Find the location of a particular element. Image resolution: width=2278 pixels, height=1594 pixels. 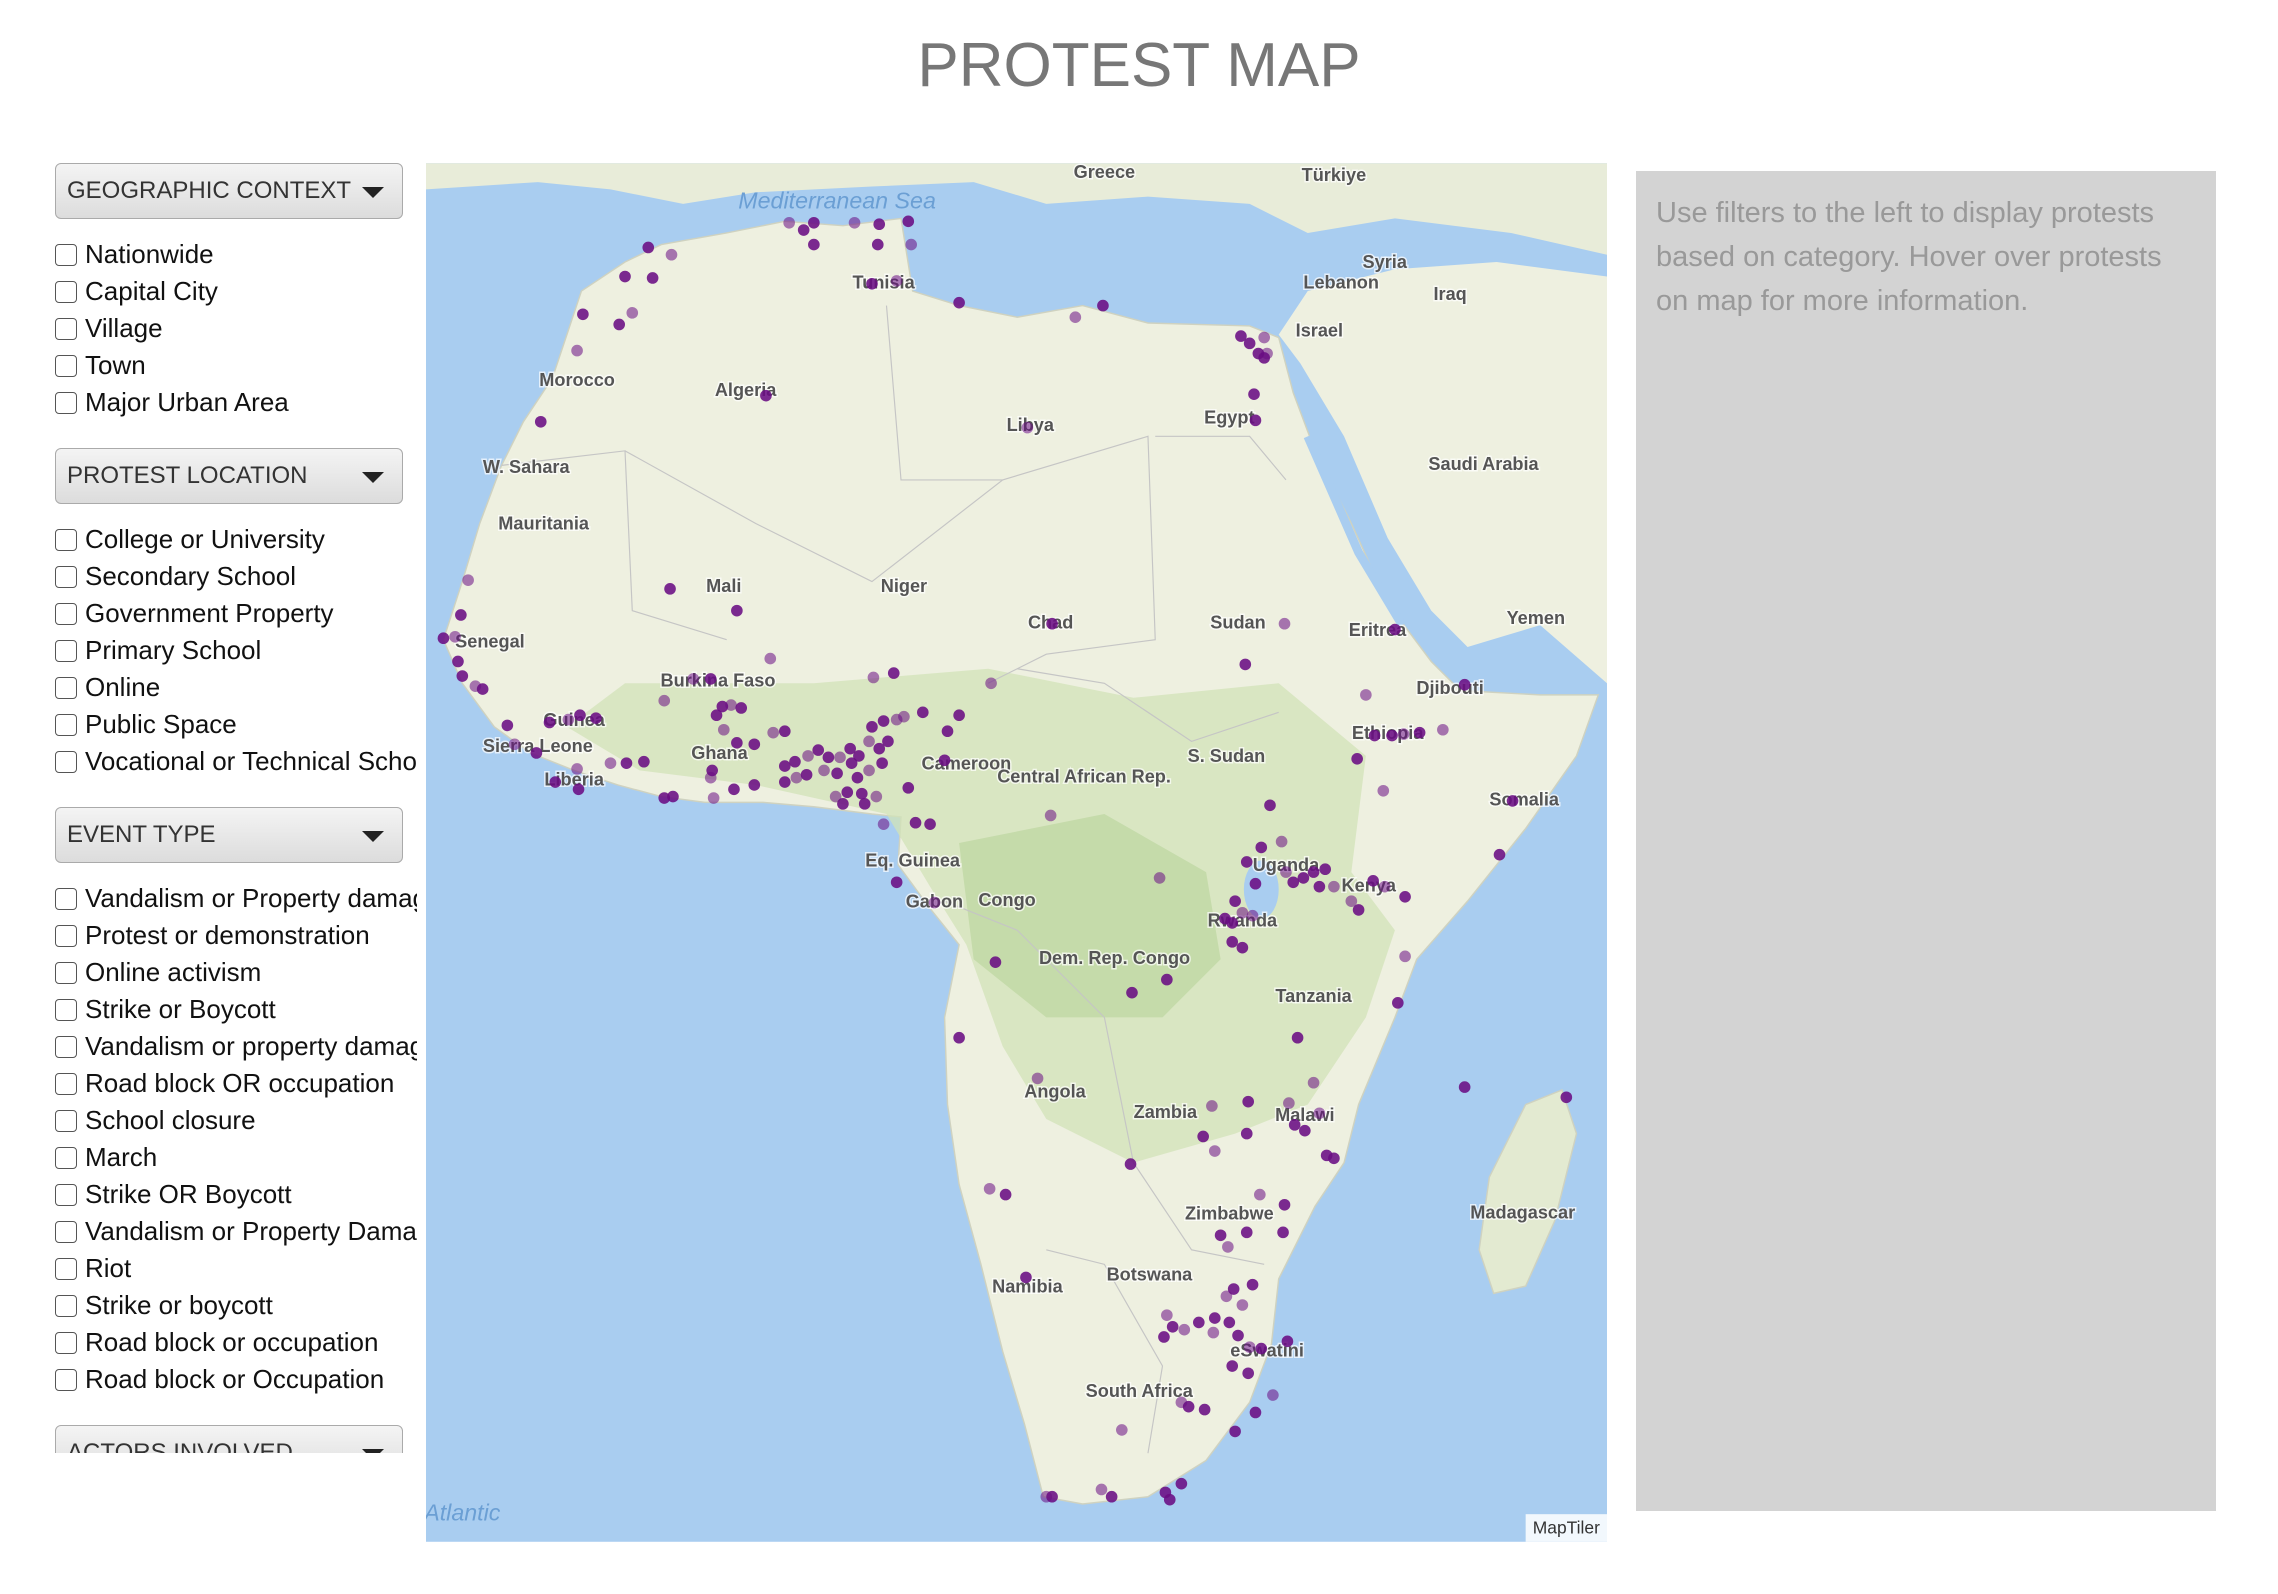

attribution: MapTiler is located at coordinates (1566, 1527).